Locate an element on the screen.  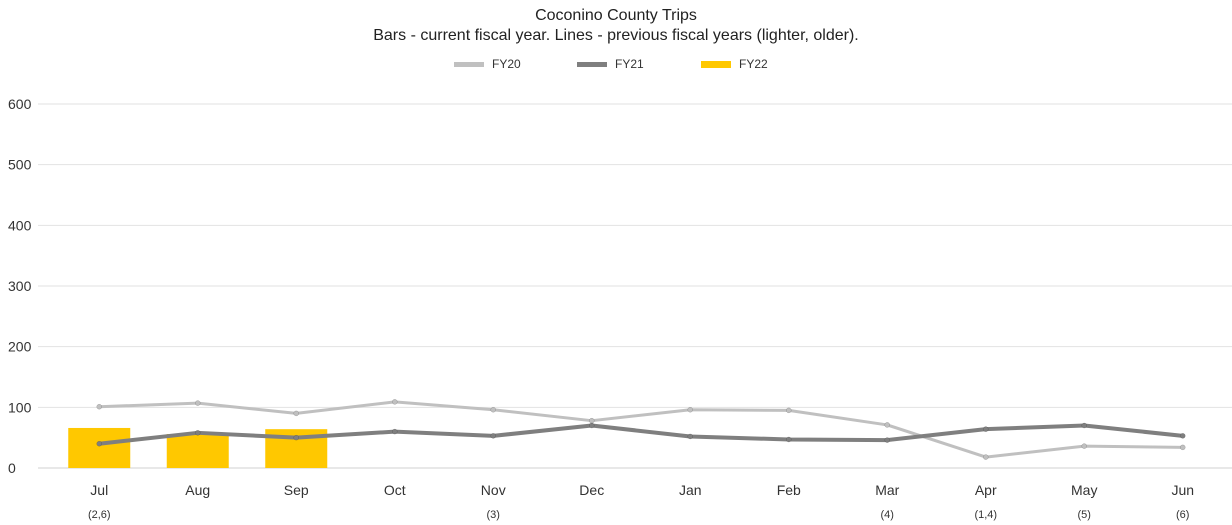
line-fy21 is located at coordinates (641, 434).